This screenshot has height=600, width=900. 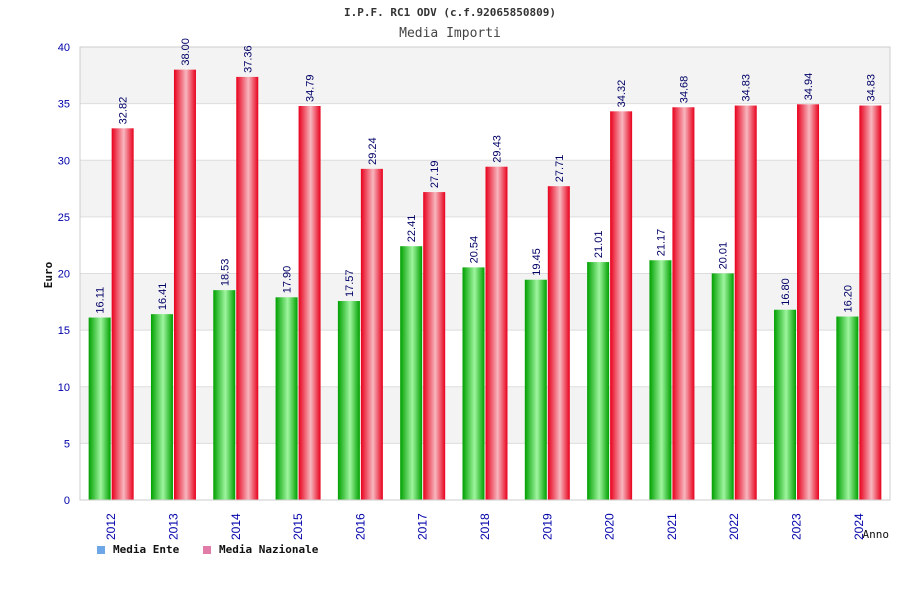 I want to click on x-axis-label: Anno, so click(x=876, y=534).